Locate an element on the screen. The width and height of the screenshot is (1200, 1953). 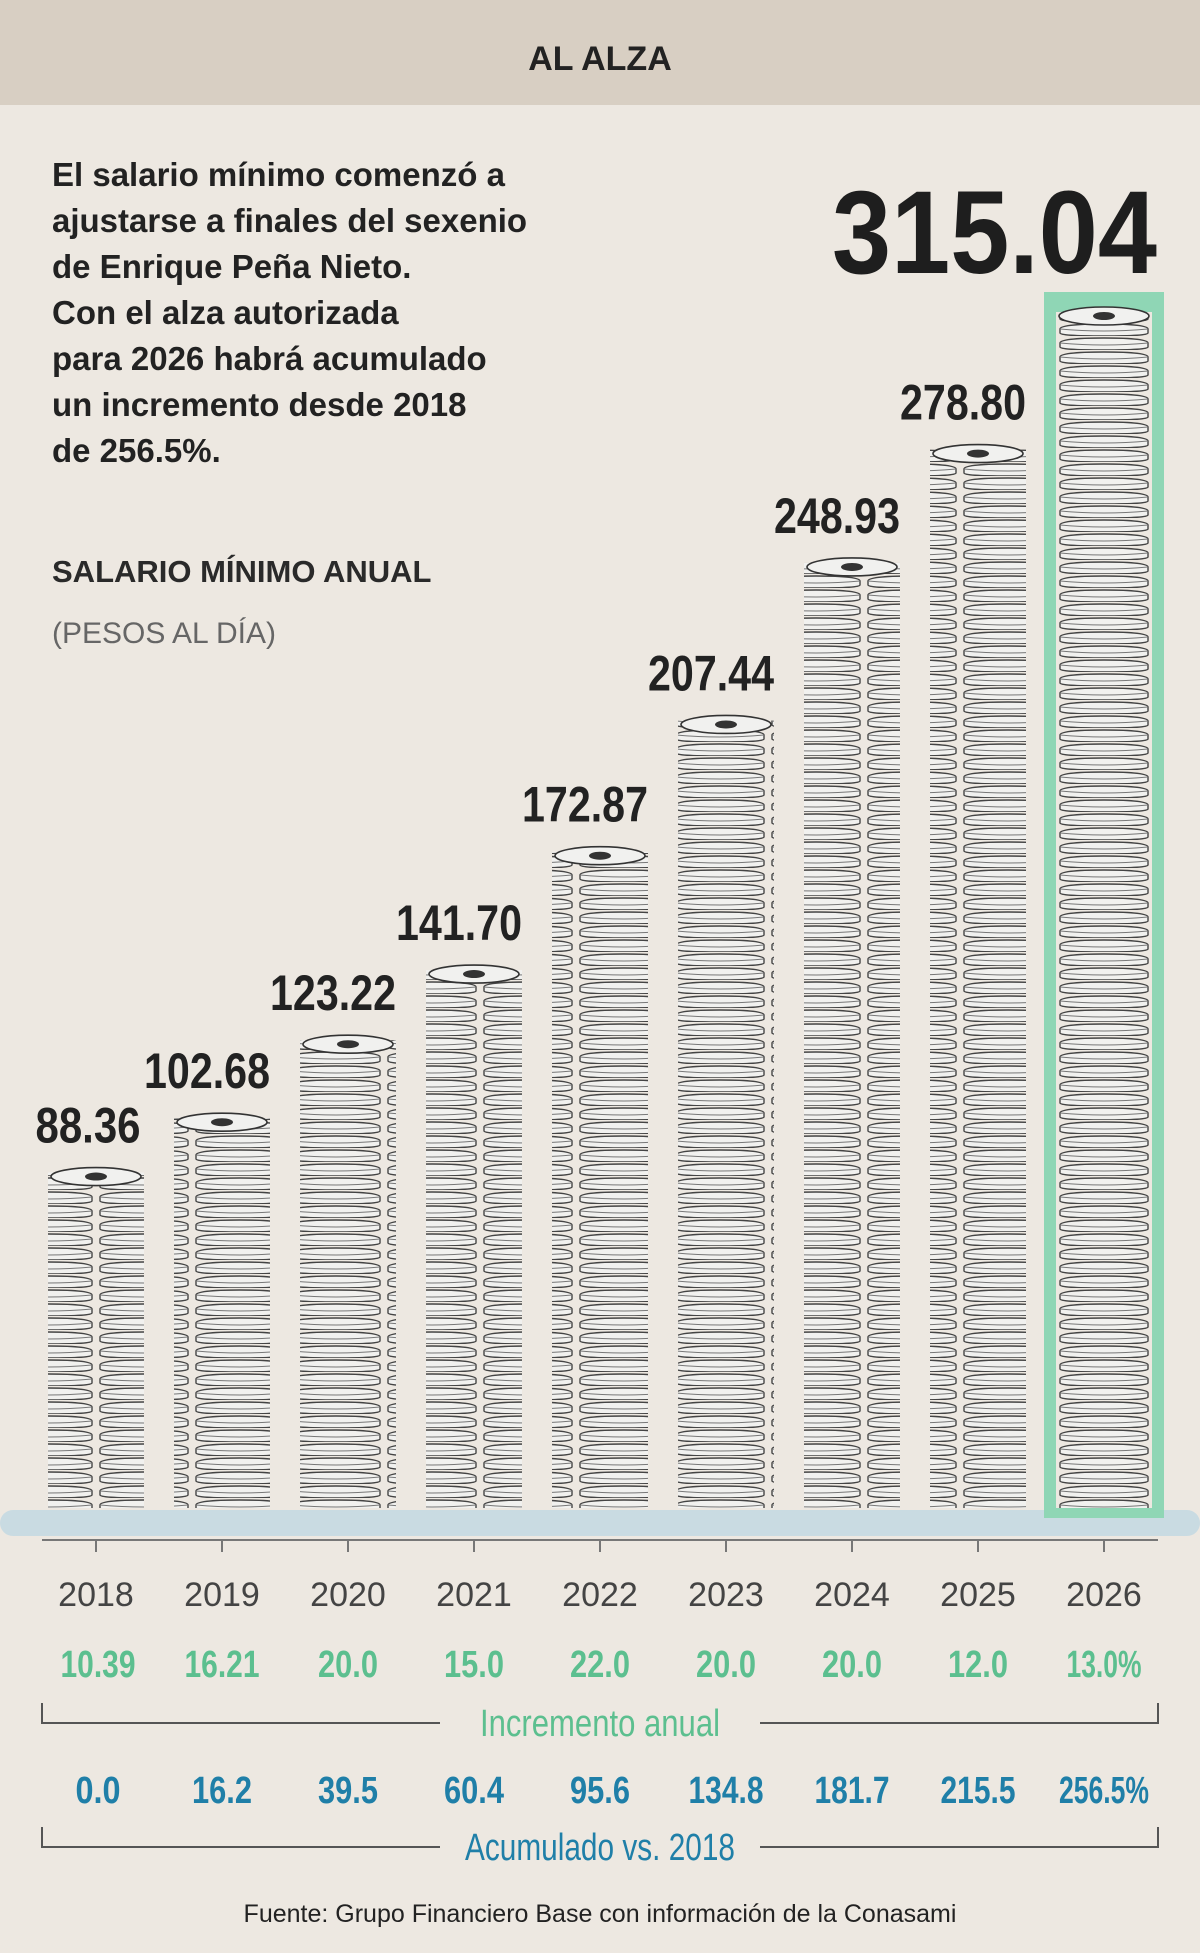
description-line: Con el alza autorizada is located at coordinates (225, 312).